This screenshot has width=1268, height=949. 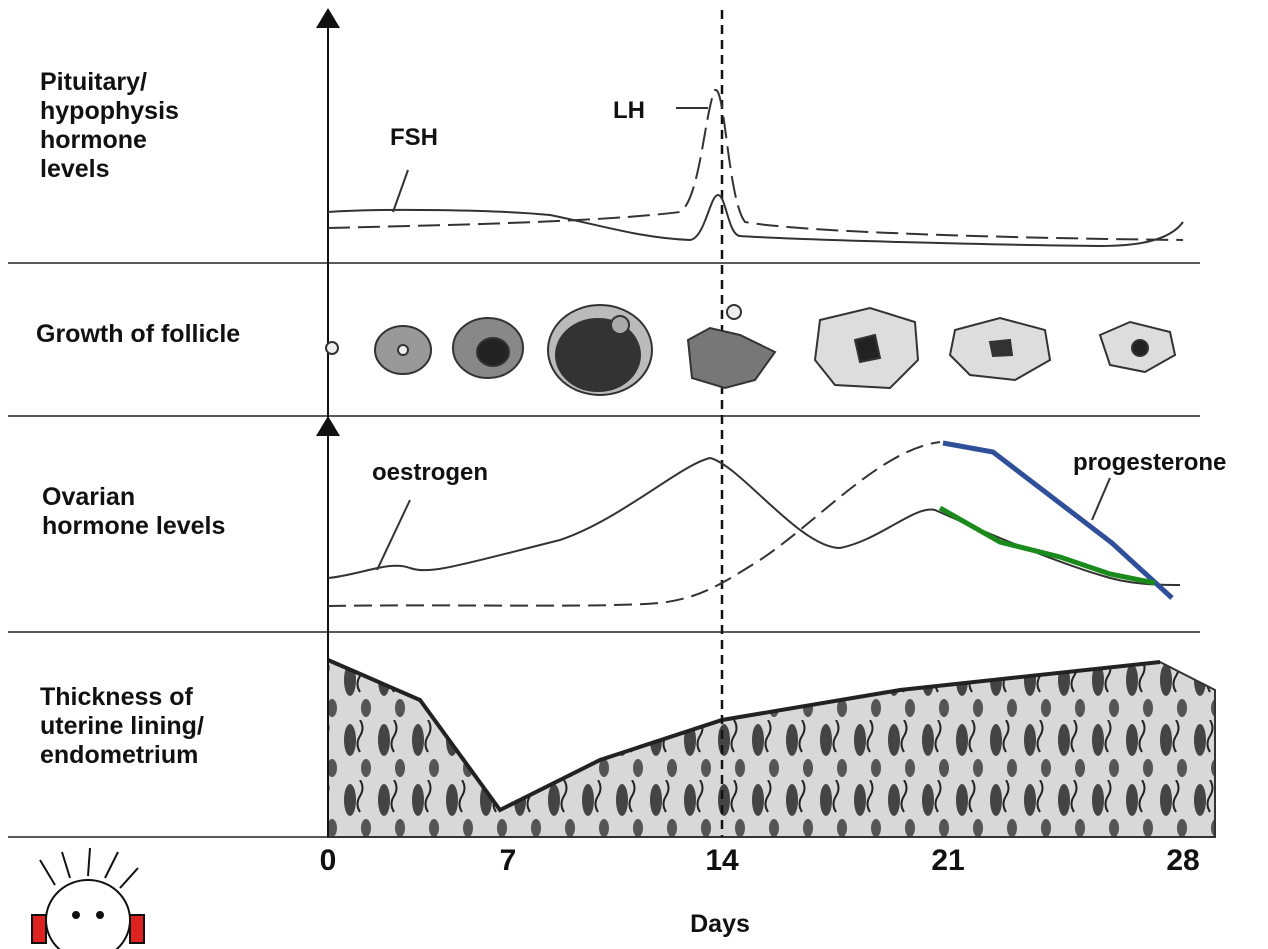 What do you see at coordinates (1182, 860) in the screenshot?
I see `x-tick-label: 28` at bounding box center [1182, 860].